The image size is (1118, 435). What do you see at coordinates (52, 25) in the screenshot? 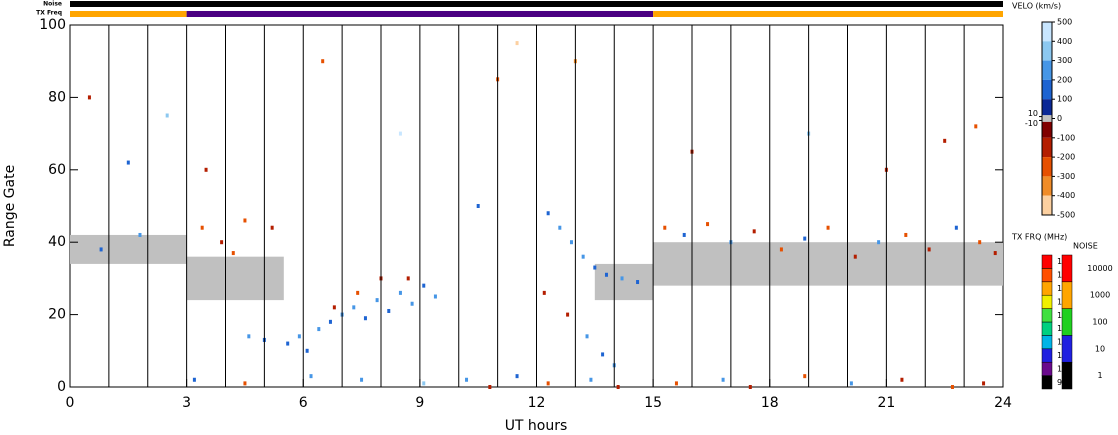
I see `y-tick-label: 100` at bounding box center [52, 25].